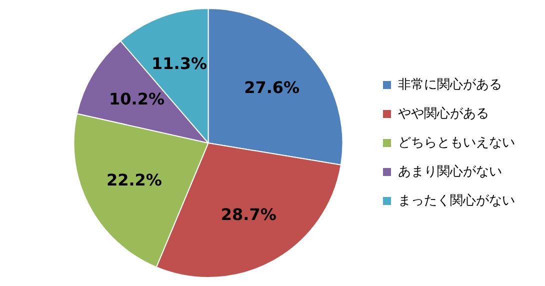 This screenshot has height=286, width=545. What do you see at coordinates (272, 88) in the screenshot?
I see `data-label: 27.6%` at bounding box center [272, 88].